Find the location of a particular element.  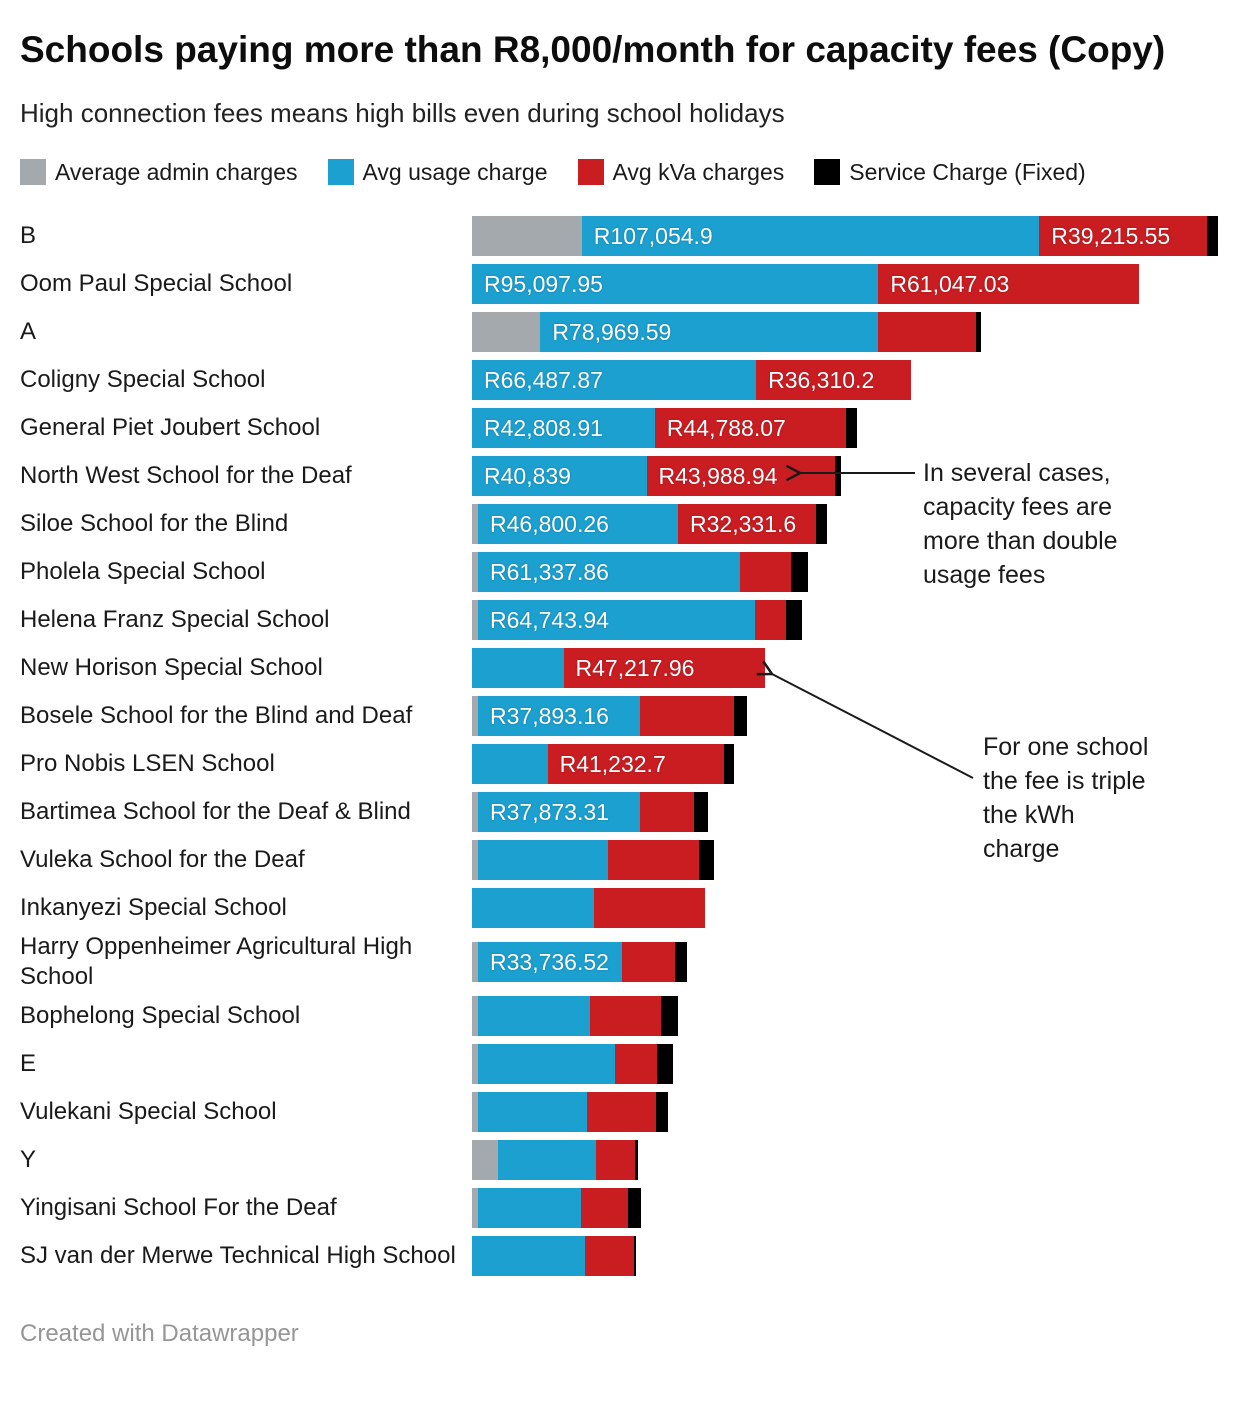

bar-segment-kva: R41,232.7 is located at coordinates (635, 763).